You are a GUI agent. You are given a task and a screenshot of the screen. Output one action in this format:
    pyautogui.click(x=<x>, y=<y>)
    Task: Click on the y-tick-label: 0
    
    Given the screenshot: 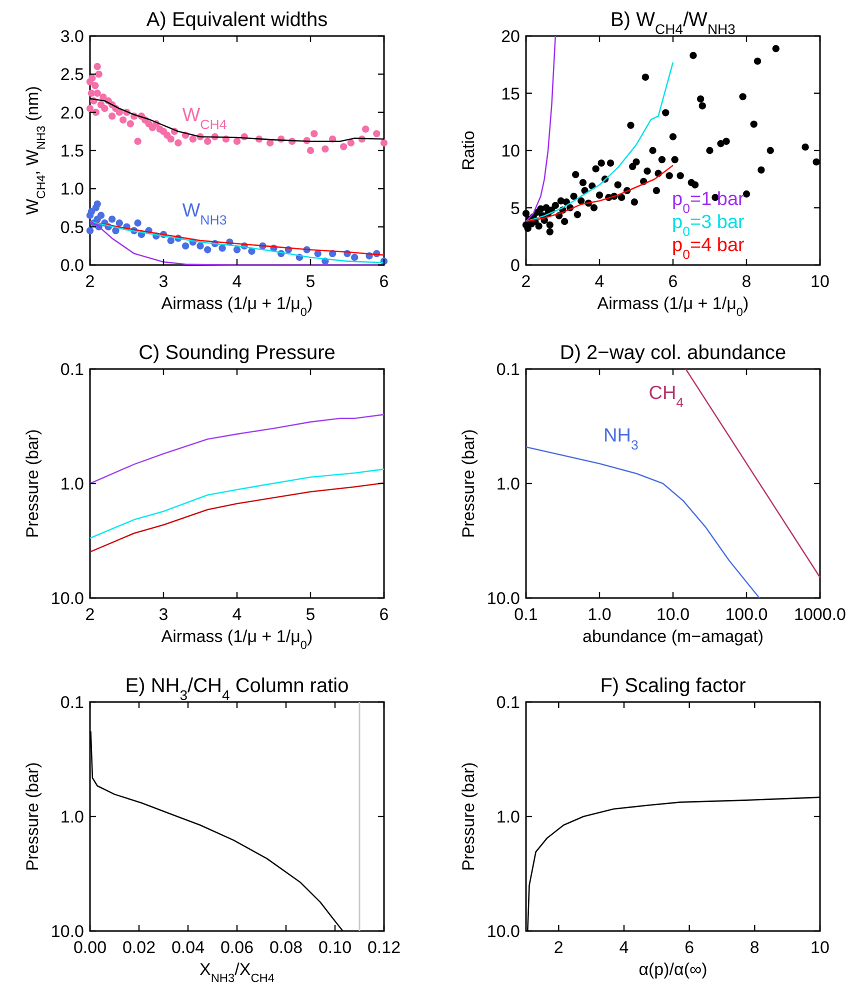 What is the action you would take?
    pyautogui.click(x=515, y=265)
    